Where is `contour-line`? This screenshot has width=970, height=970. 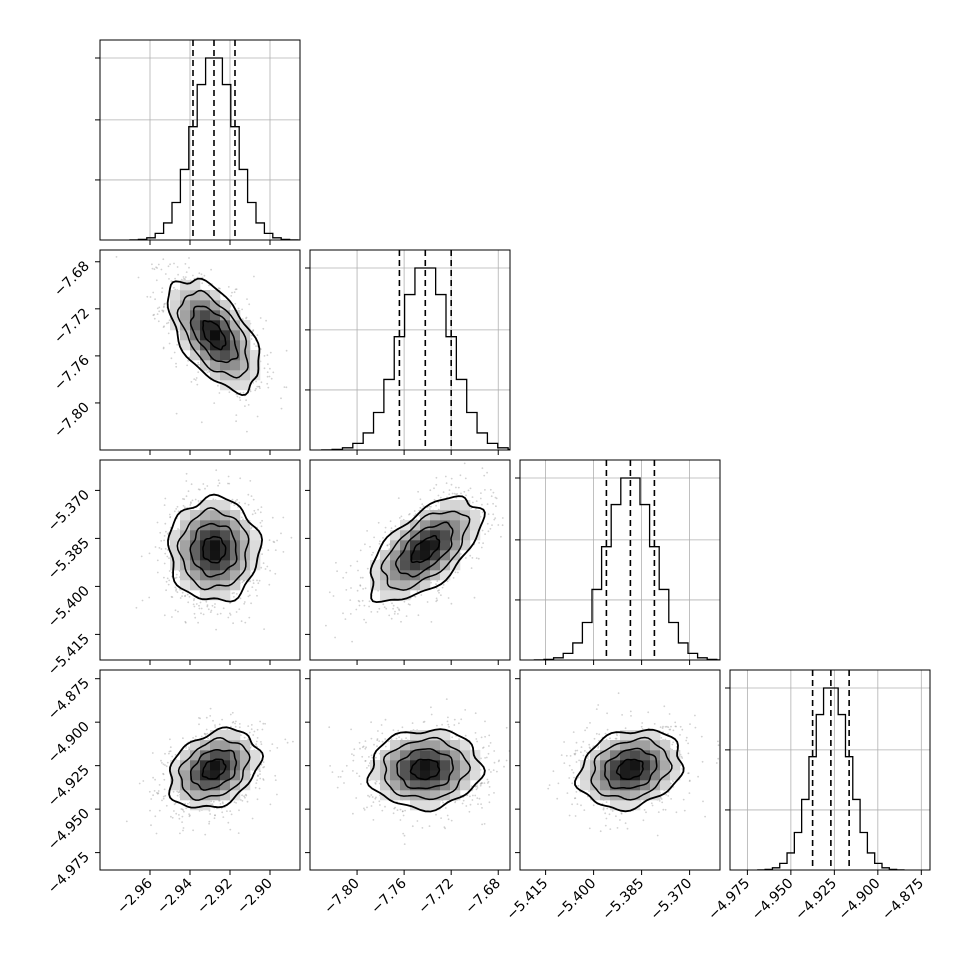
contour-line is located at coordinates (214, 334).